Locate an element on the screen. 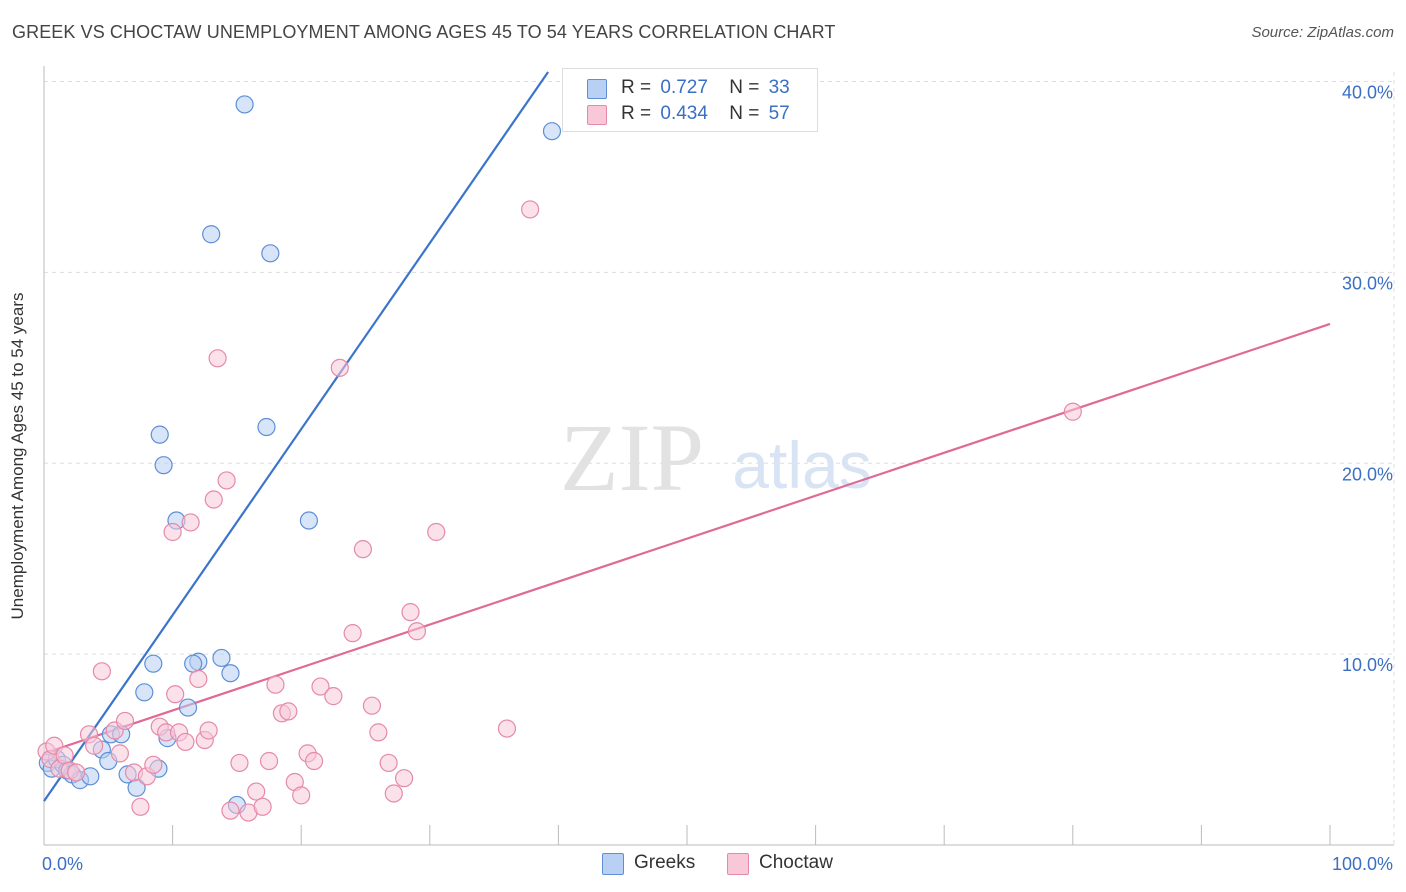 This screenshot has width=1406, height=892. choctaw-r-label: R = is located at coordinates (636, 113).